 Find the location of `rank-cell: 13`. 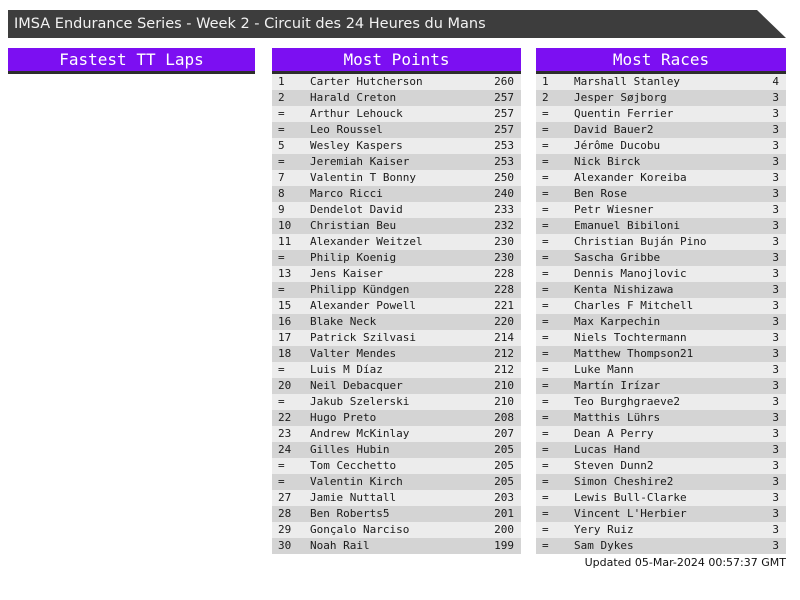

rank-cell: 13 is located at coordinates (285, 273).